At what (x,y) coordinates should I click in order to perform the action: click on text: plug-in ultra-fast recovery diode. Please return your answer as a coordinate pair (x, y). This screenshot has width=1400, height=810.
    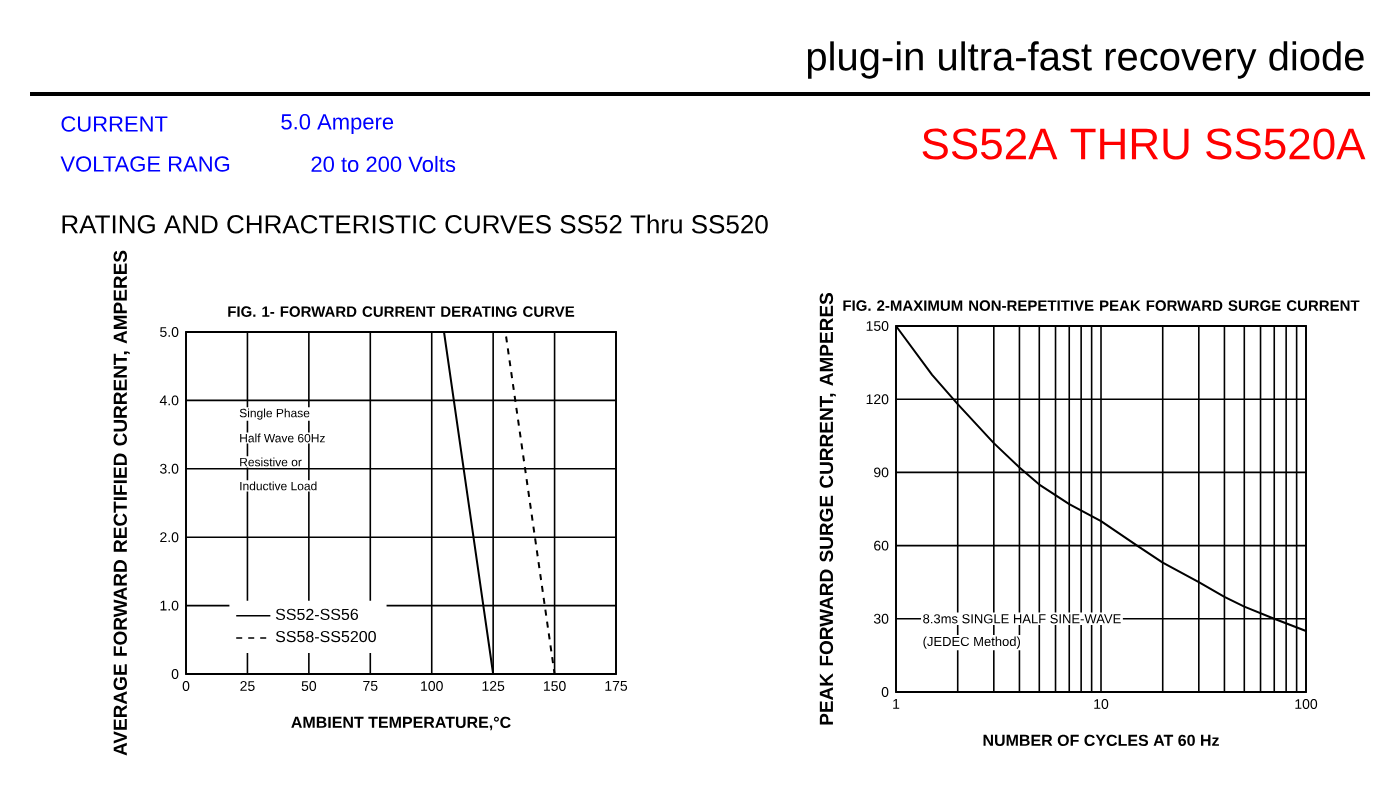
    Looking at the image, I should click on (1085, 60).